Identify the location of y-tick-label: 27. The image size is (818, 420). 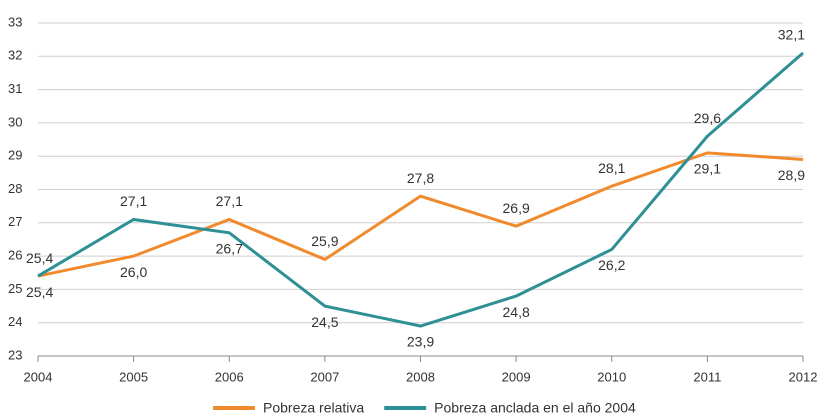
(15, 221).